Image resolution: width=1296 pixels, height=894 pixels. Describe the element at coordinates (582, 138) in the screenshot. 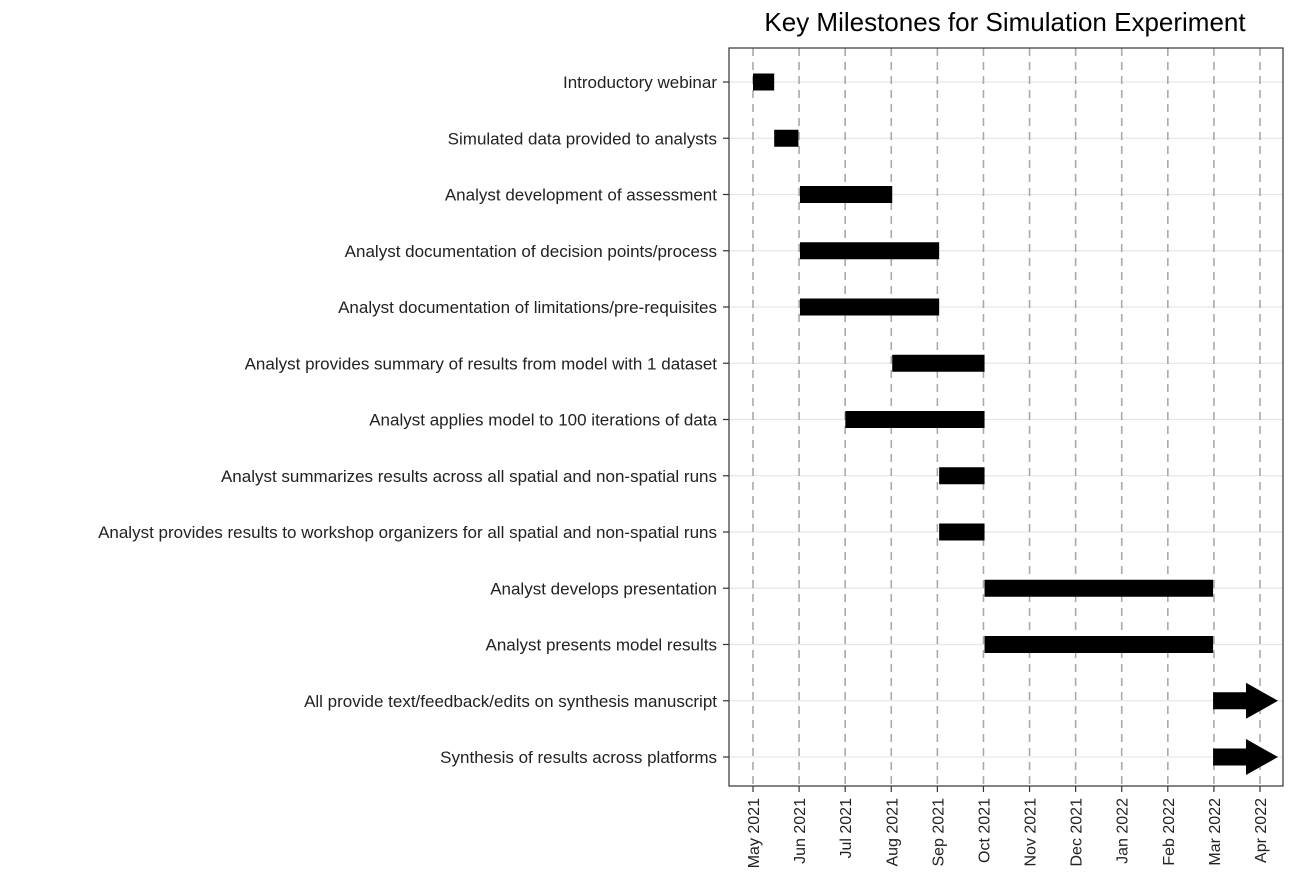

I see `y-tick-label: Simulated data provided to analysts` at that location.